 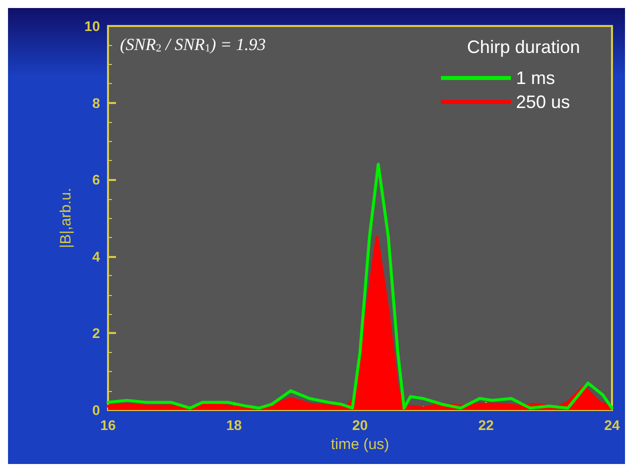 I want to click on x-tick-label: 24, so click(x=612, y=425).